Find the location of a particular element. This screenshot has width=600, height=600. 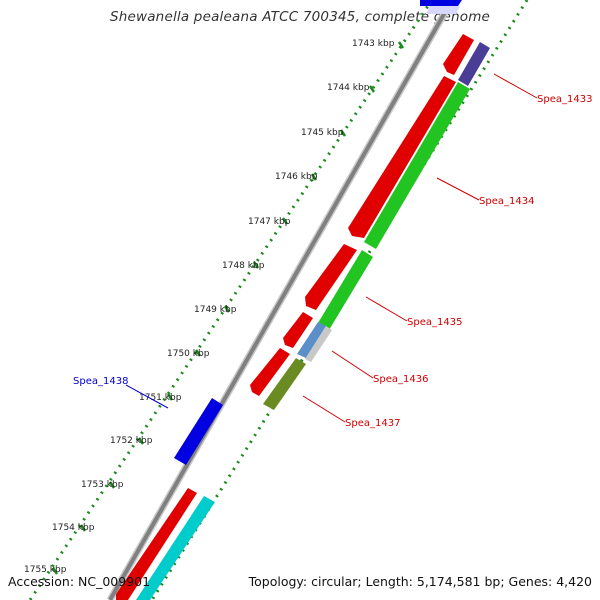

kbp-label: 1746 kbp is located at coordinates (296, 177).